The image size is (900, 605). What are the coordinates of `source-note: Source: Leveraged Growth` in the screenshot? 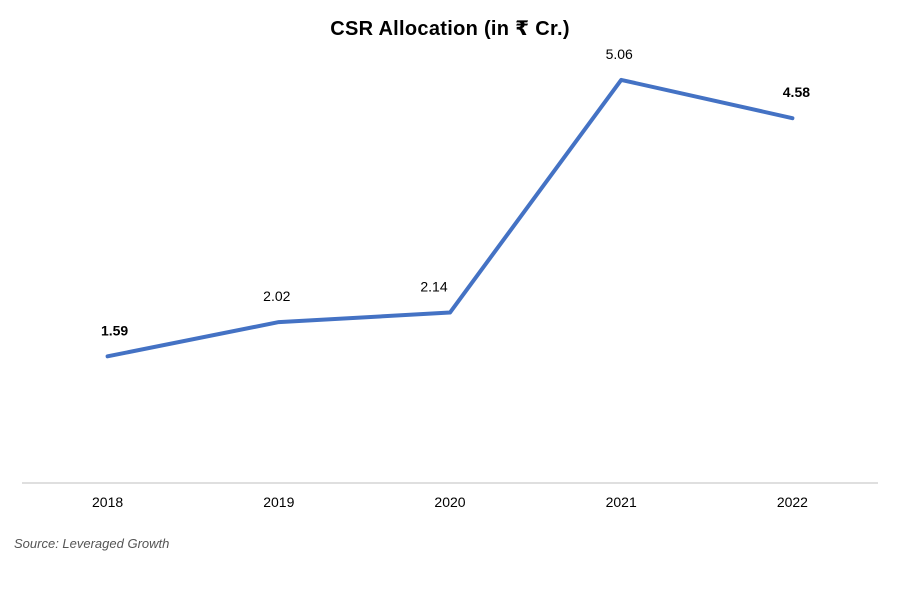 It's located at (92, 543).